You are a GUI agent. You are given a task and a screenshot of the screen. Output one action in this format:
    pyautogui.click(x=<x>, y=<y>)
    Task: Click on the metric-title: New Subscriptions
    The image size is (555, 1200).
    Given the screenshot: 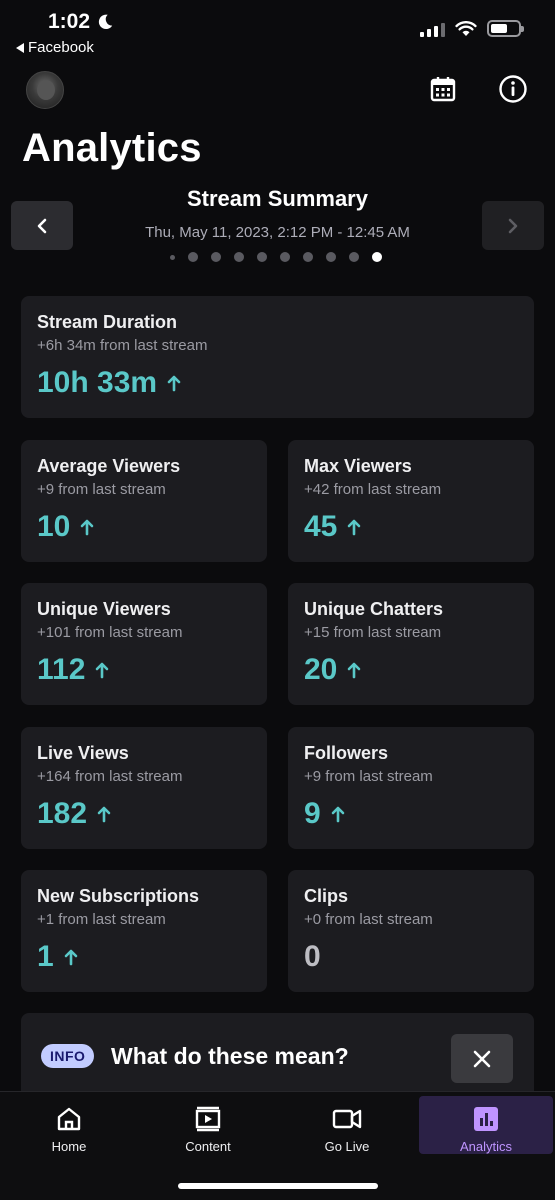 What is the action you would take?
    pyautogui.click(x=118, y=896)
    